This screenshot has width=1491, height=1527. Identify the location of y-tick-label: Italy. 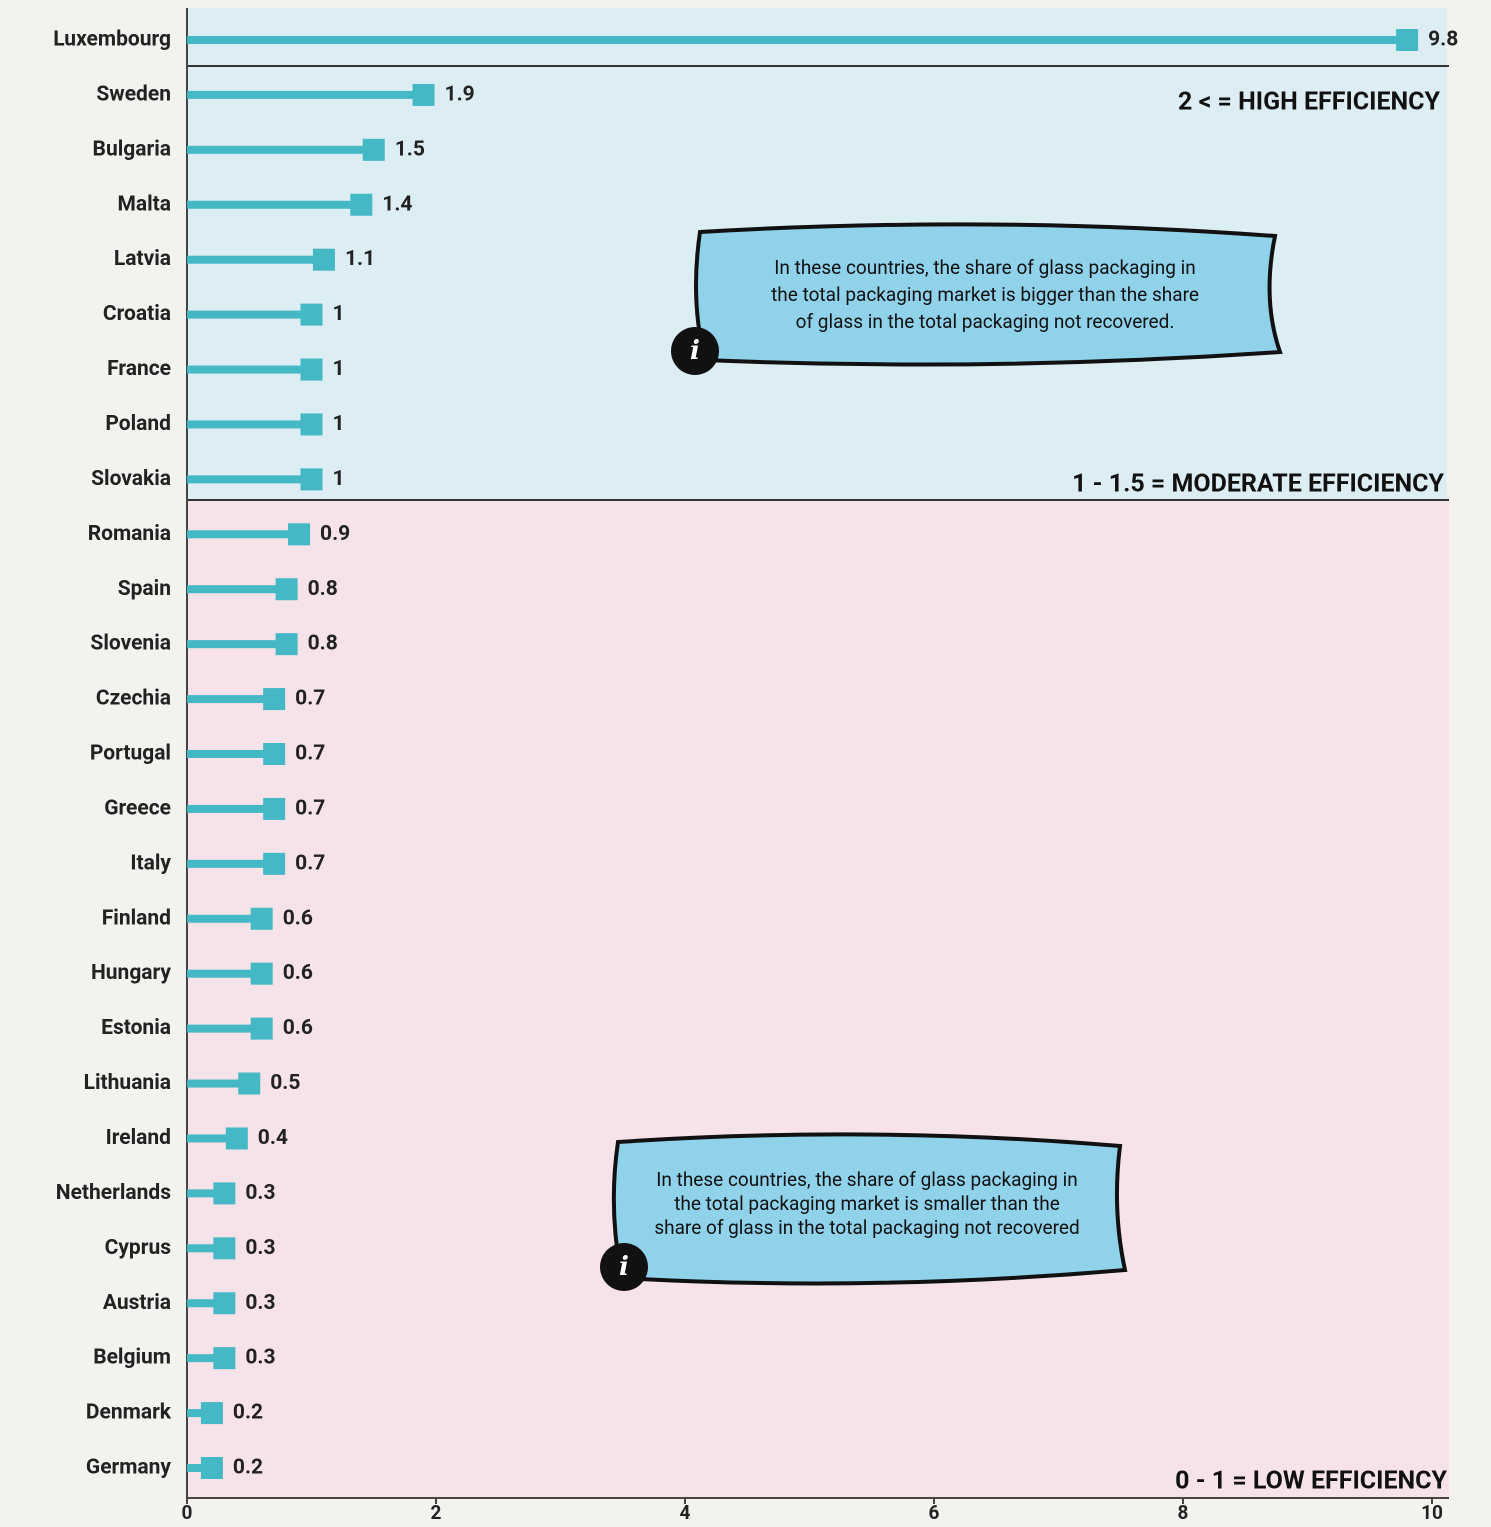
(150, 863).